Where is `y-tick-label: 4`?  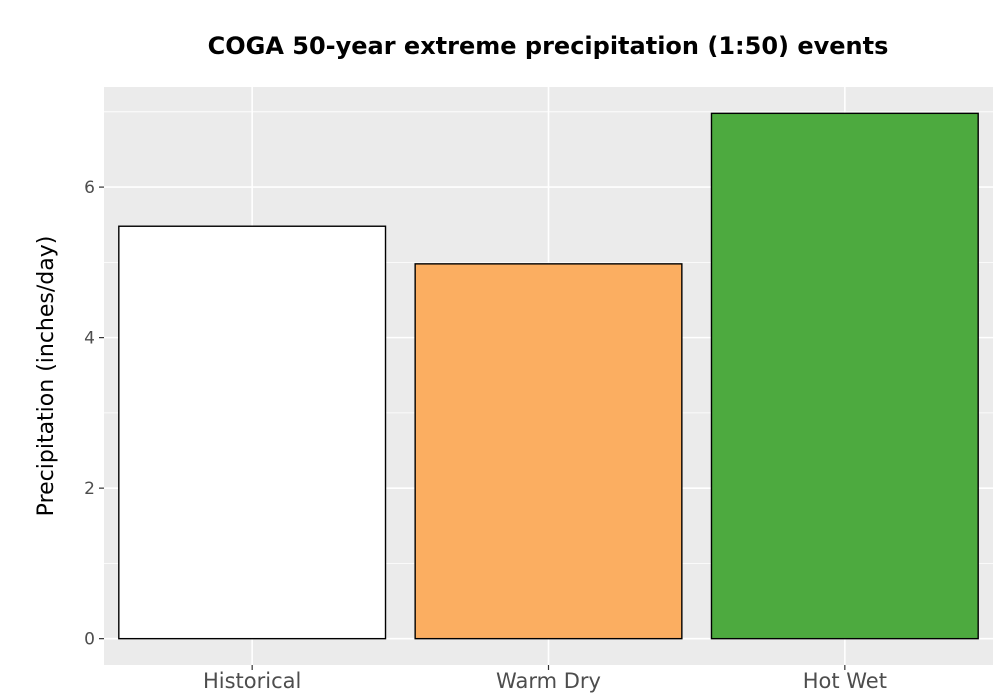
y-tick-label: 4 is located at coordinates (89, 339).